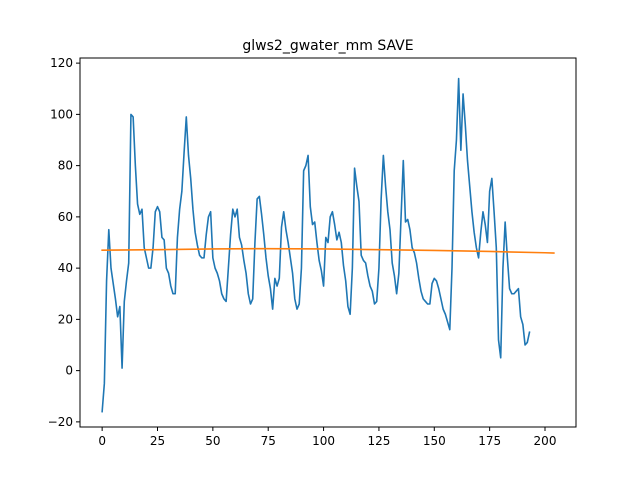 Image resolution: width=640 pixels, height=480 pixels. I want to click on x-tick-label: 0, so click(102, 441).